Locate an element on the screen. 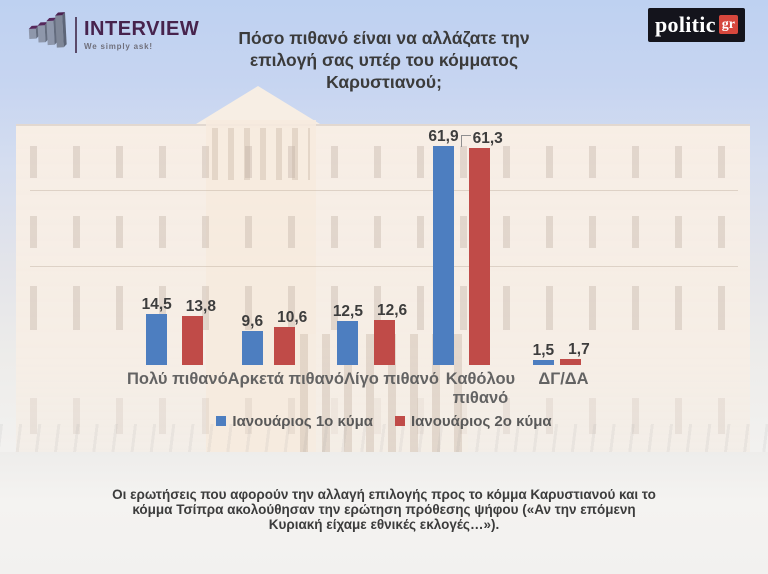  bar-column-wave2: 1,7 is located at coordinates (575, 353).